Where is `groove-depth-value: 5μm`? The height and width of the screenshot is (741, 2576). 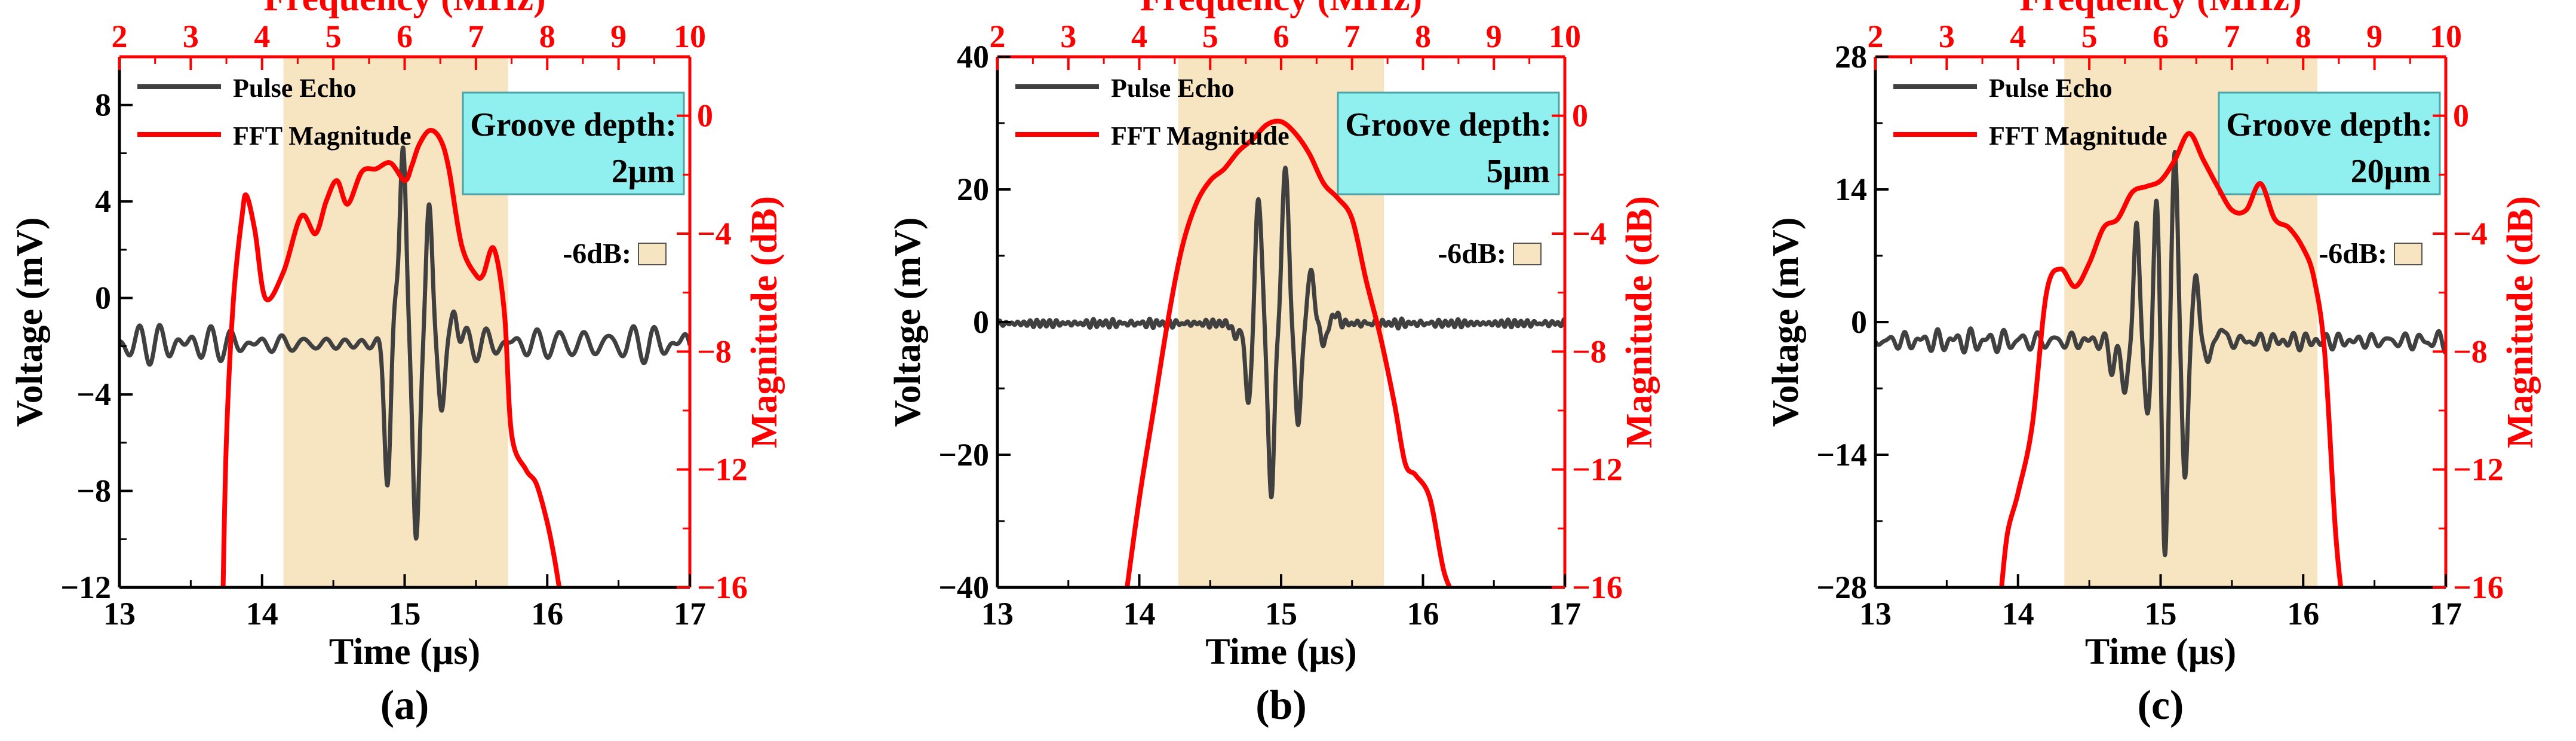 groove-depth-value: 5μm is located at coordinates (1518, 171).